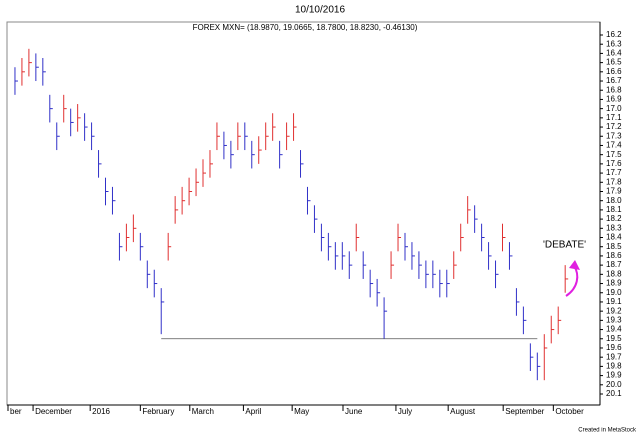 The image size is (640, 438). I want to click on y-tick-label: 17.7, so click(614, 172).